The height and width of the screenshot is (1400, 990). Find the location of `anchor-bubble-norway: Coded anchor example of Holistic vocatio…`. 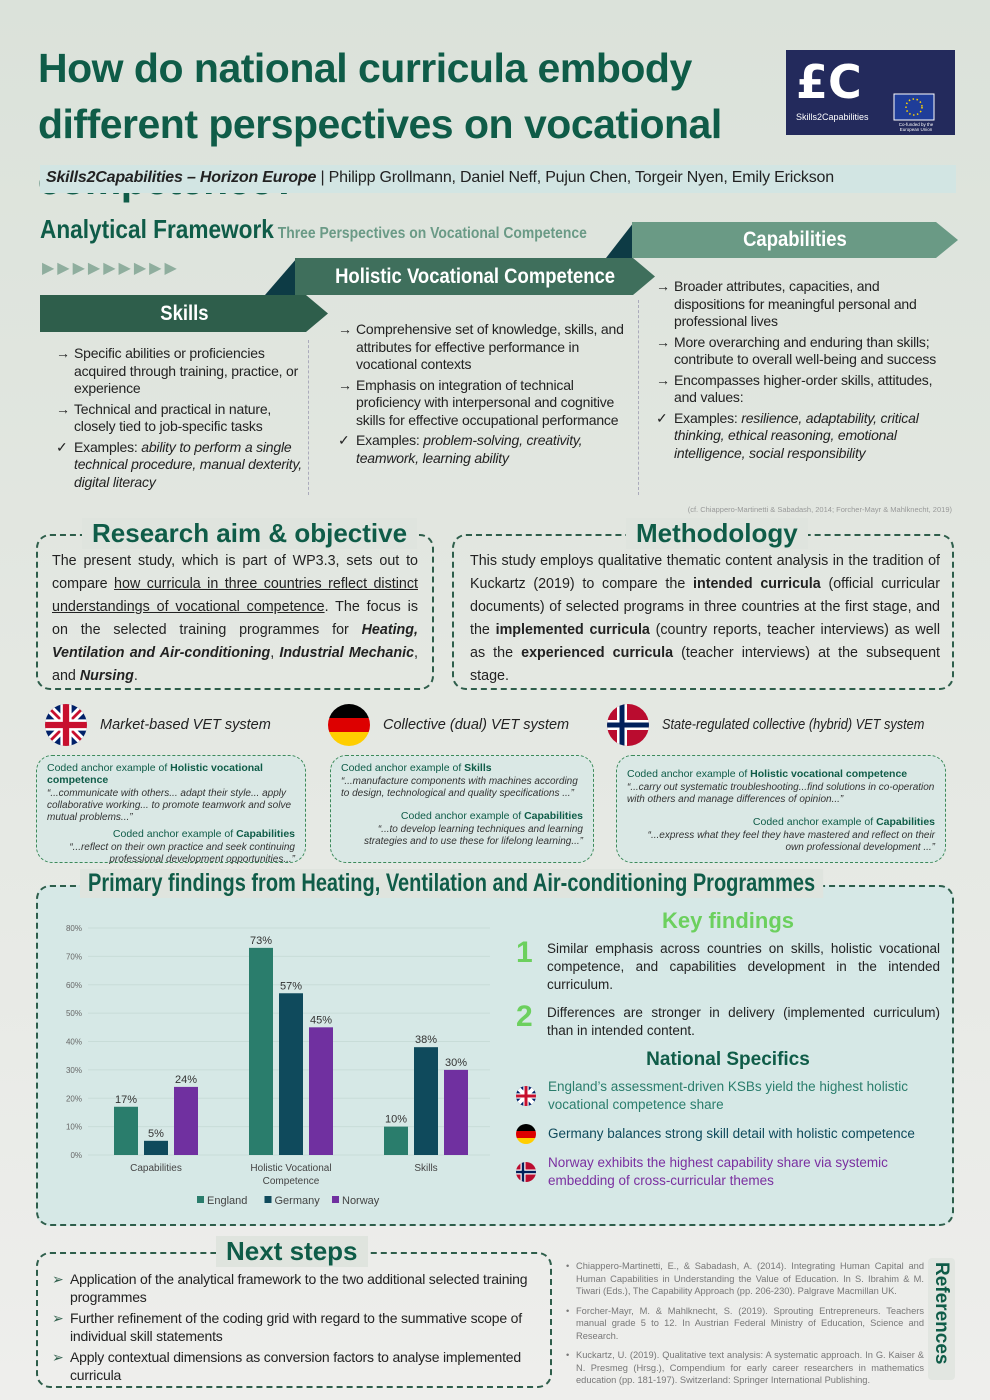

anchor-bubble-norway: Coded anchor example of Holistic vocatio… is located at coordinates (781, 809).